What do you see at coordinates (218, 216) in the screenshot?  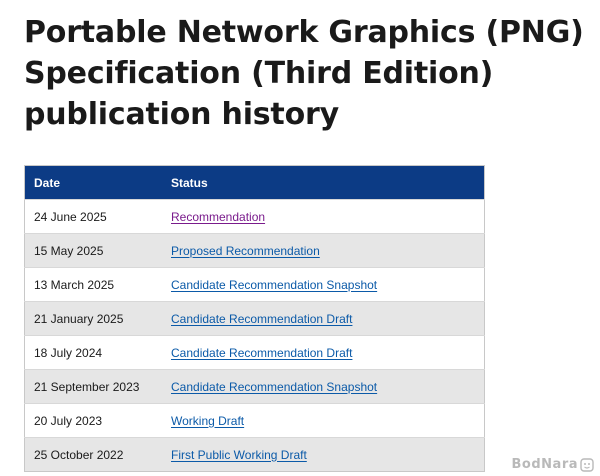 I see `status-link-recommendation: Recommendation` at bounding box center [218, 216].